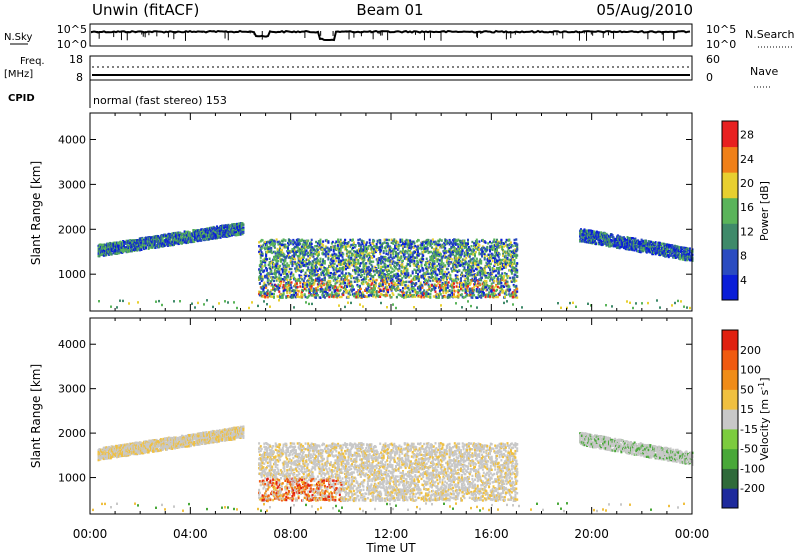  I want to click on power-ylabel: Slant Range [km], so click(36, 213).